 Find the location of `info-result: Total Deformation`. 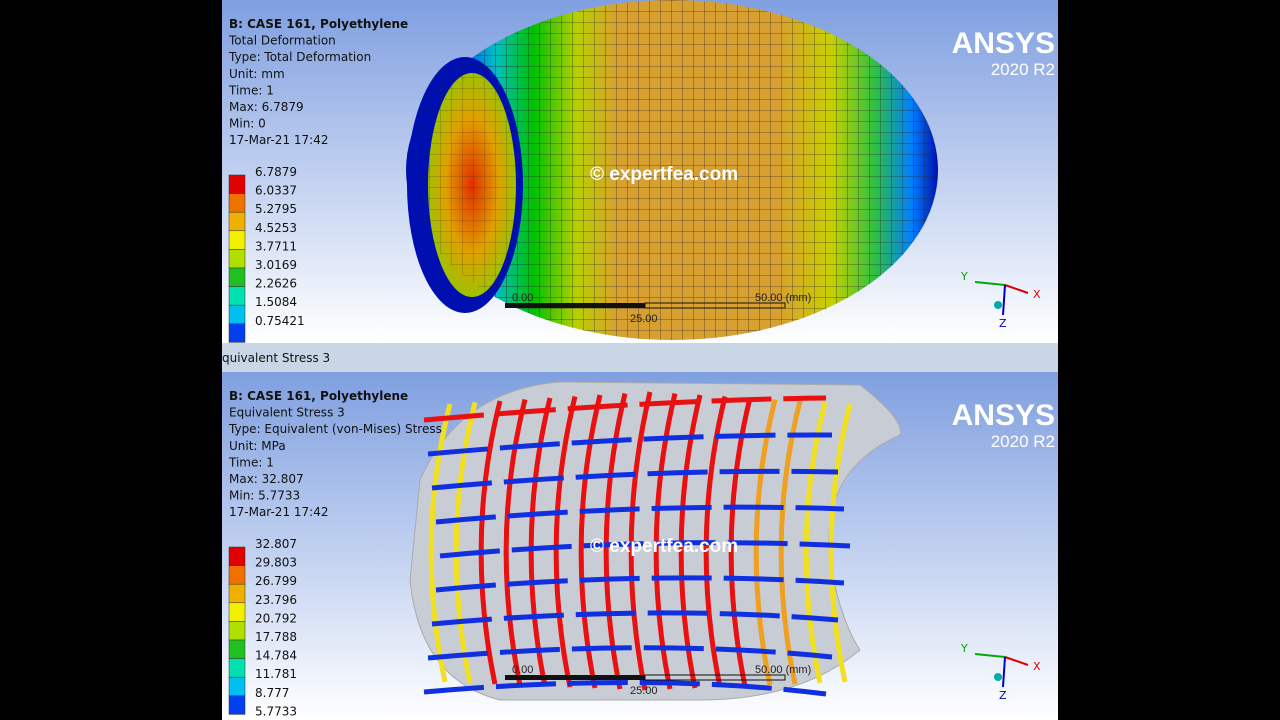

info-result: Total Deformation is located at coordinates (282, 41).